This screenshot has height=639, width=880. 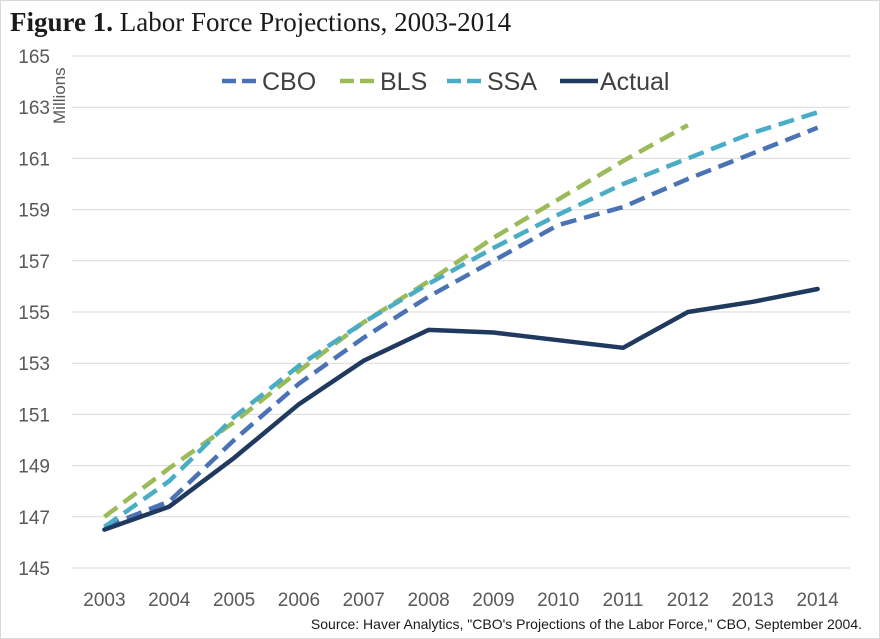 I want to click on x-tick-label: 2010, so click(x=558, y=600).